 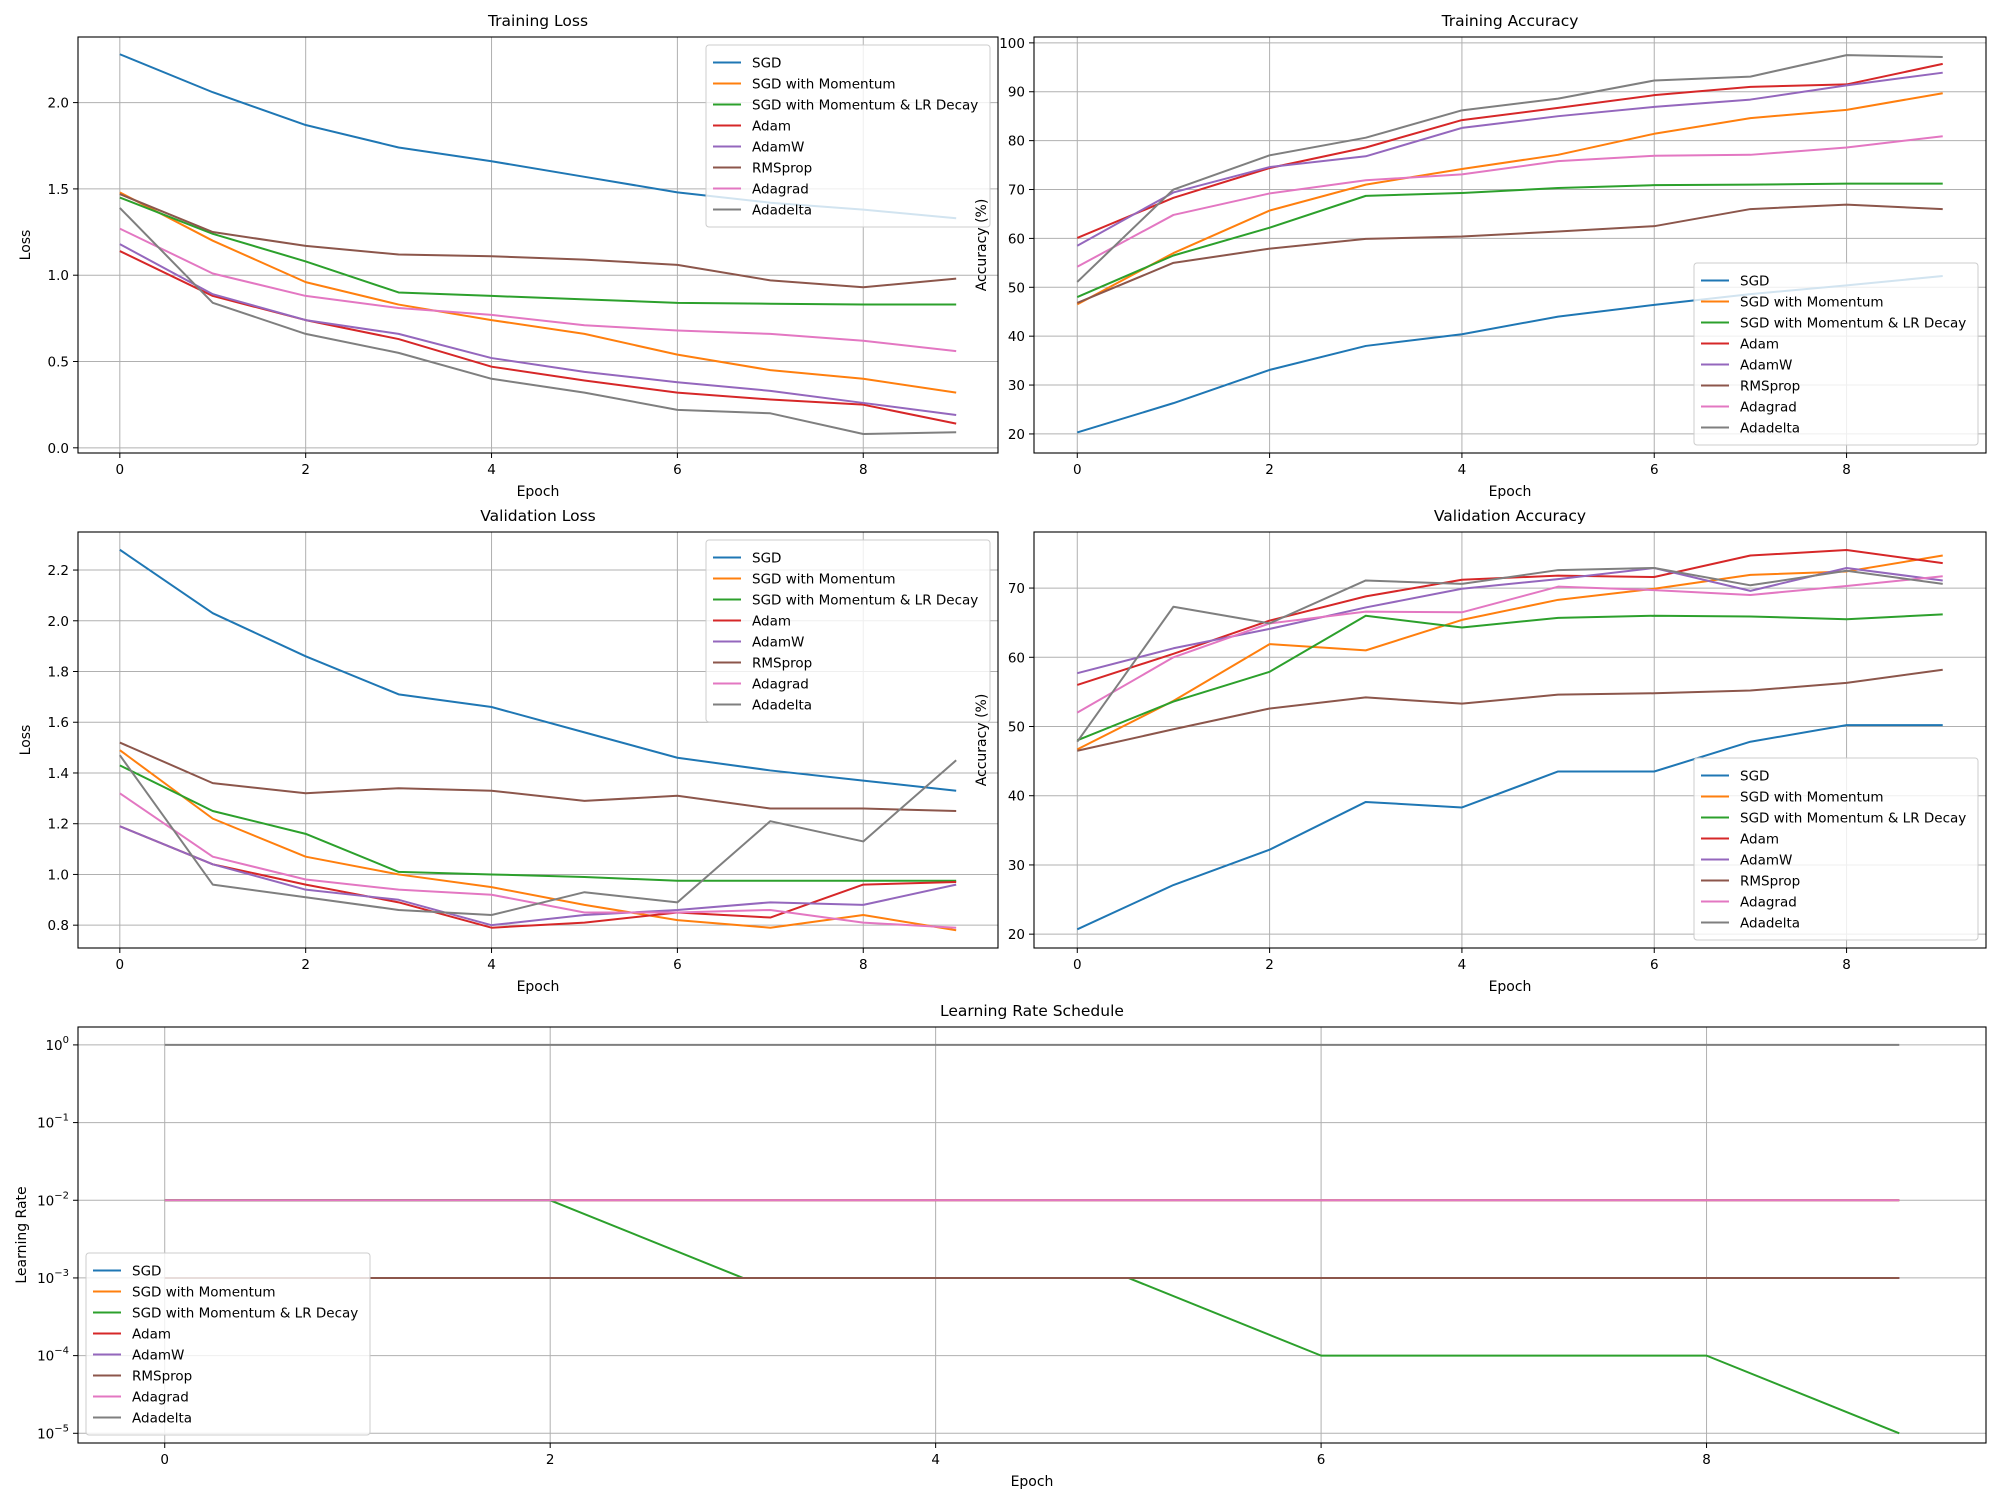 I want to click on y-tick-label: 70, so click(x=1016, y=191).